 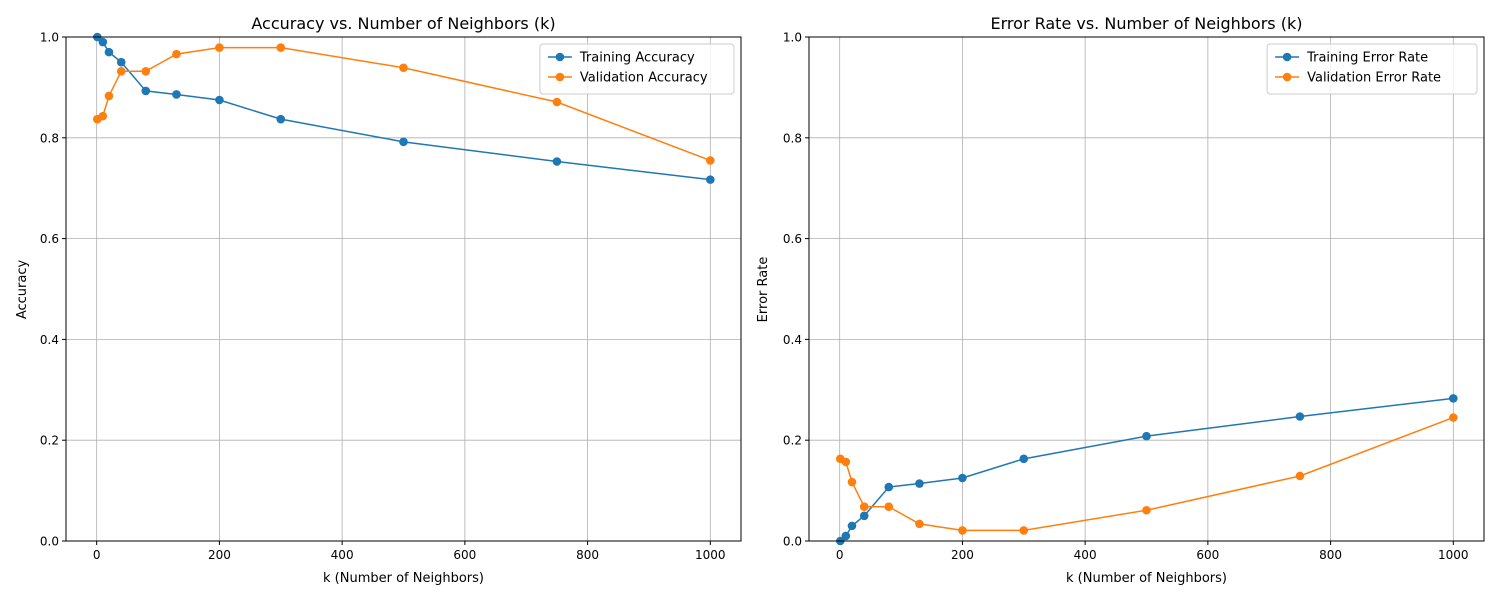 What do you see at coordinates (637, 58) in the screenshot?
I see `legend-label: Training Accuracy` at bounding box center [637, 58].